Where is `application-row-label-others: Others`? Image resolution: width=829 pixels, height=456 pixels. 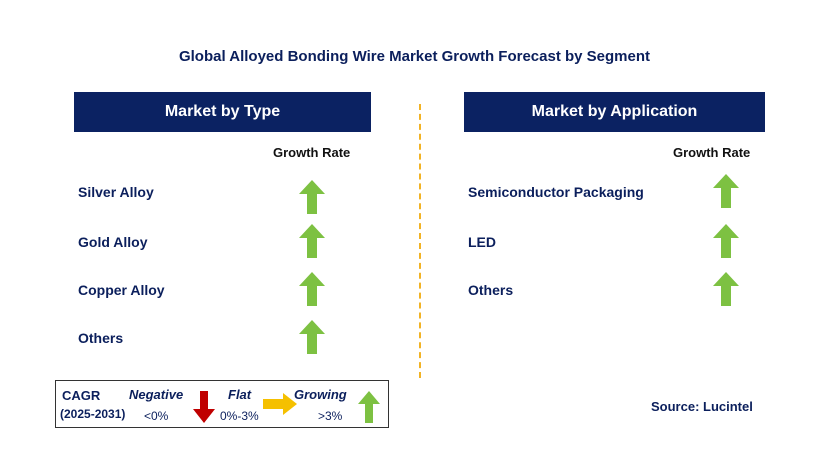 application-row-label-others: Others is located at coordinates (491, 290).